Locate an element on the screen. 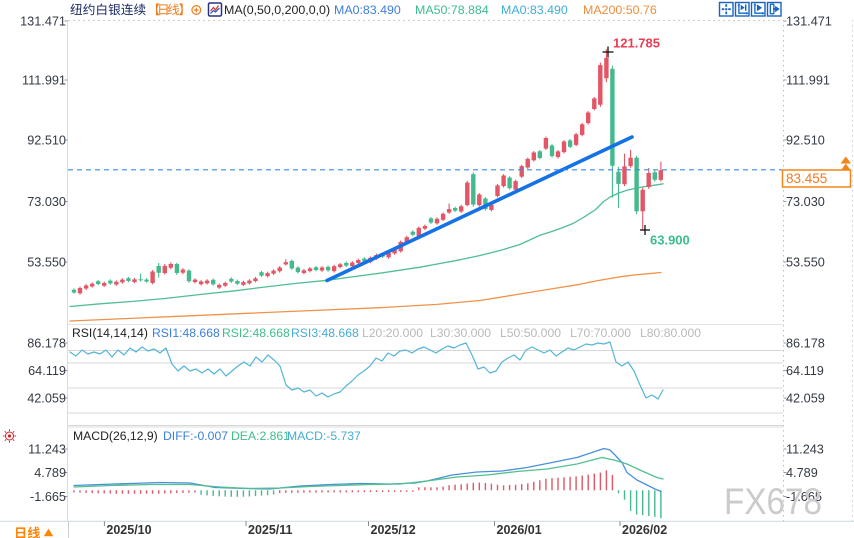 The height and width of the screenshot is (538, 854). svg-text: 2026/02 is located at coordinates (644, 530).